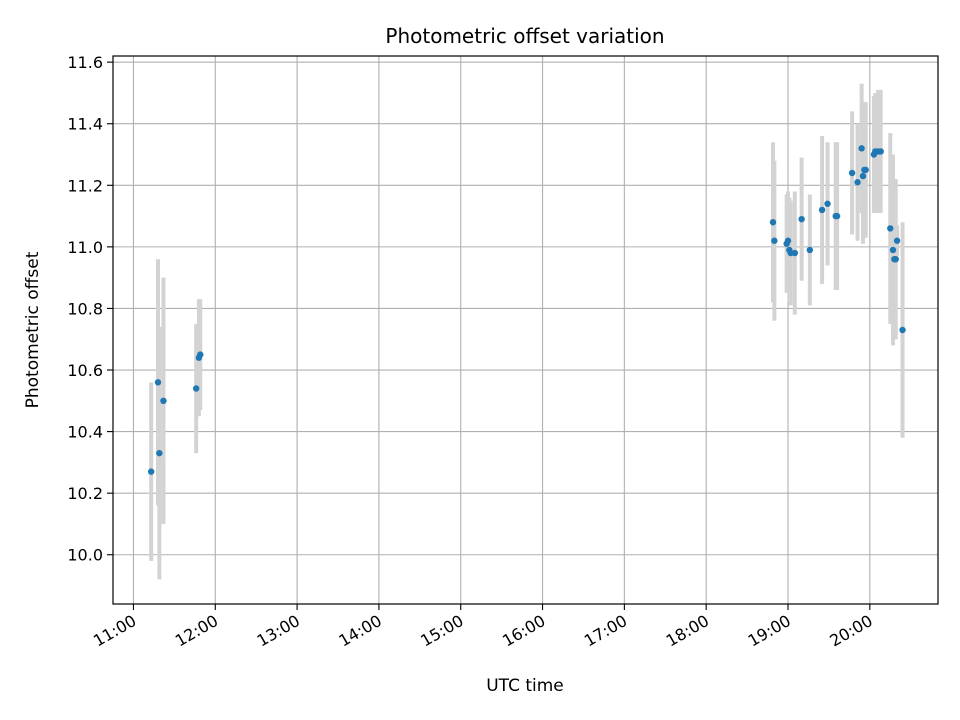 The image size is (960, 720). I want to click on y-tick-label: 10.0, so click(85, 555).